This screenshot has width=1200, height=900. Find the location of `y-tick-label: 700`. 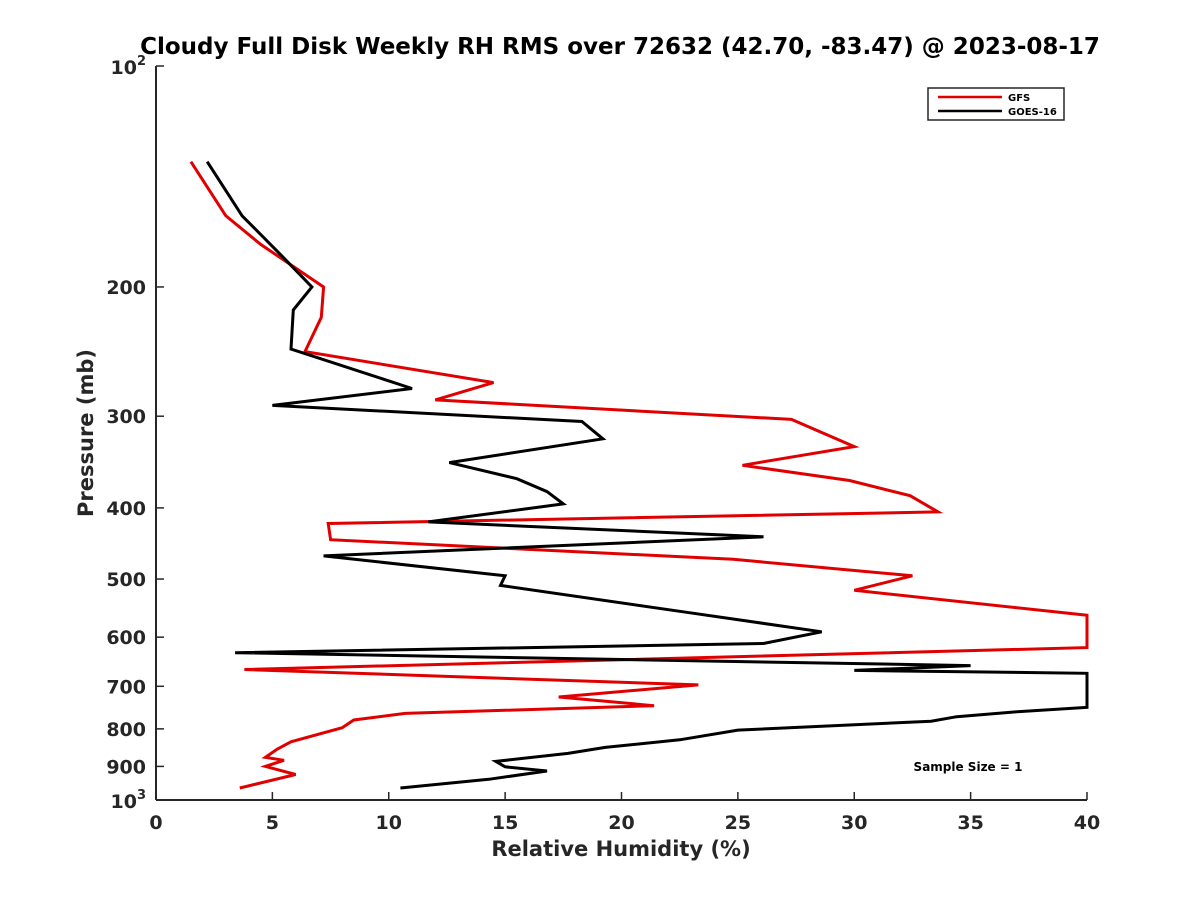

y-tick-label: 700 is located at coordinates (126, 687).